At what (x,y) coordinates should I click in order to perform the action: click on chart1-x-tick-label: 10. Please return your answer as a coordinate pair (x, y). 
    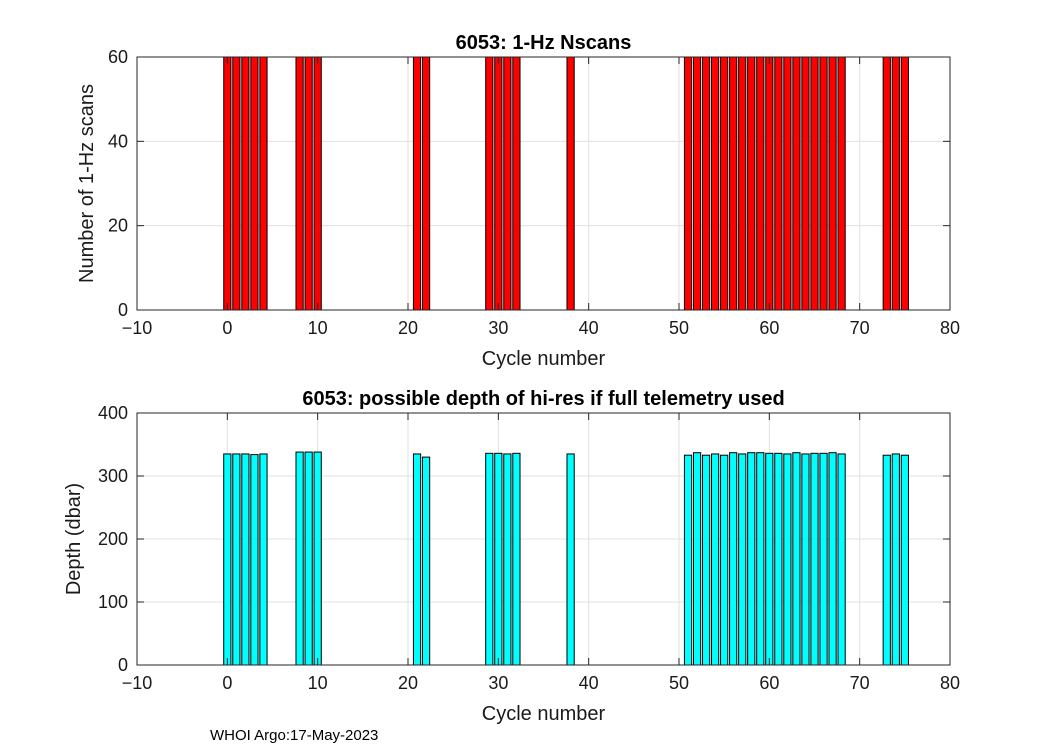
    Looking at the image, I should click on (318, 328).